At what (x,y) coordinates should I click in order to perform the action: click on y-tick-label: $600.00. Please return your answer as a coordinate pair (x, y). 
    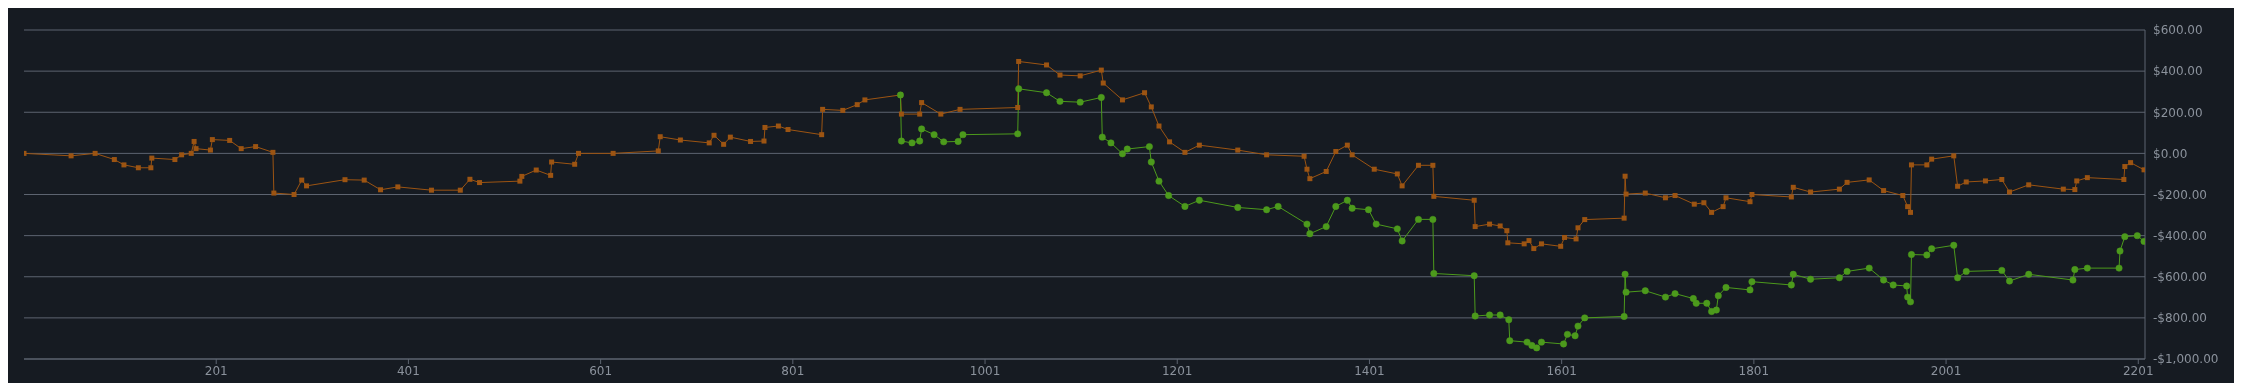
    Looking at the image, I should click on (2178, 30).